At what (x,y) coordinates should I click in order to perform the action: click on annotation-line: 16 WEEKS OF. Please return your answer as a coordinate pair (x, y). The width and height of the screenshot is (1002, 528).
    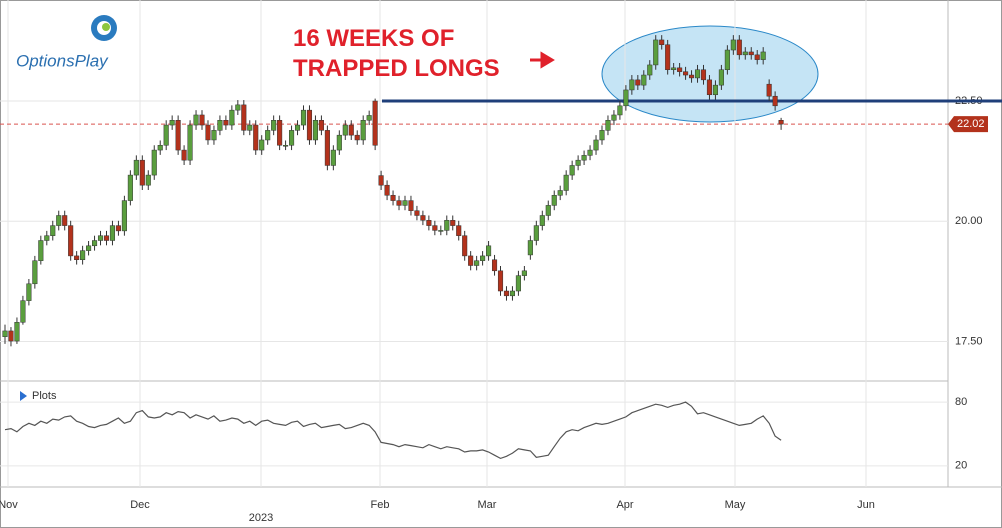
    Looking at the image, I should click on (373, 38).